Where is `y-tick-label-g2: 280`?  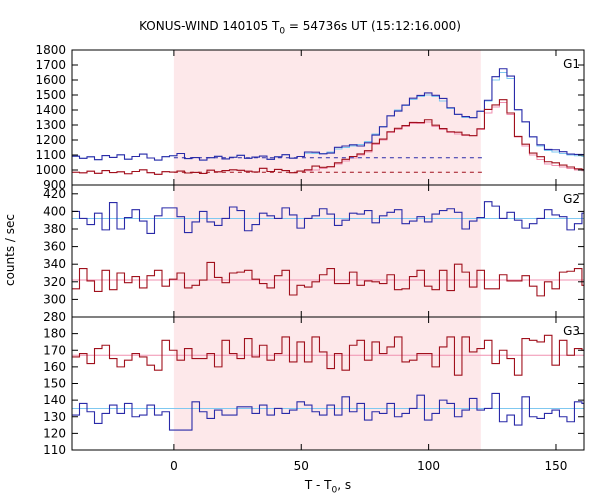
y-tick-label-g2: 280 is located at coordinates (54, 317).